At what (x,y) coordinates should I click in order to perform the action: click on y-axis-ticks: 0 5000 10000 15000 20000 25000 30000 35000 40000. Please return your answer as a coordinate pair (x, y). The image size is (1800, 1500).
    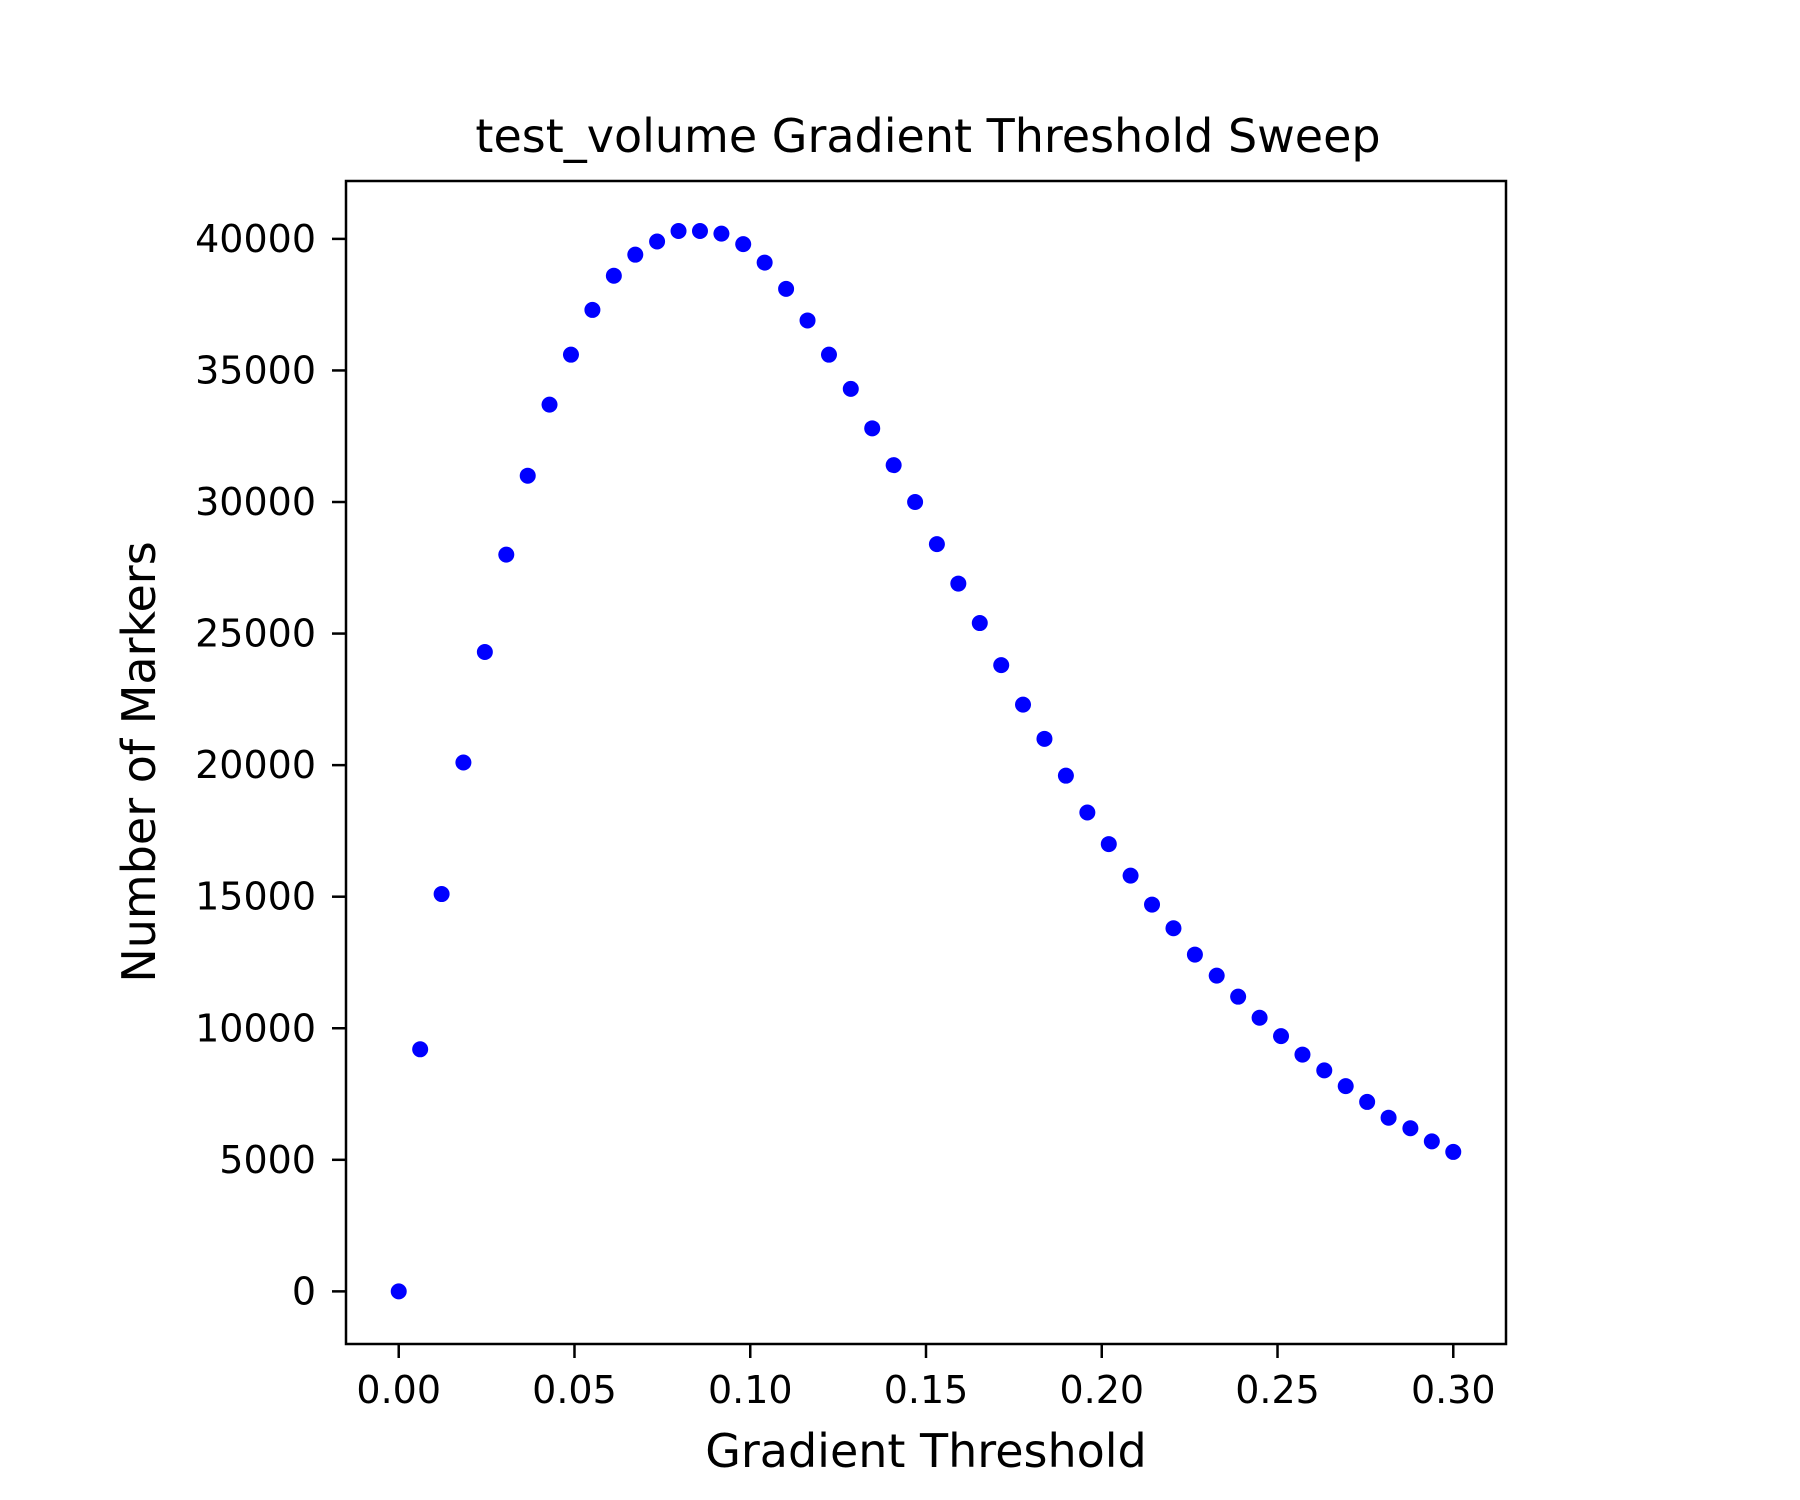
    Looking at the image, I should click on (270, 765).